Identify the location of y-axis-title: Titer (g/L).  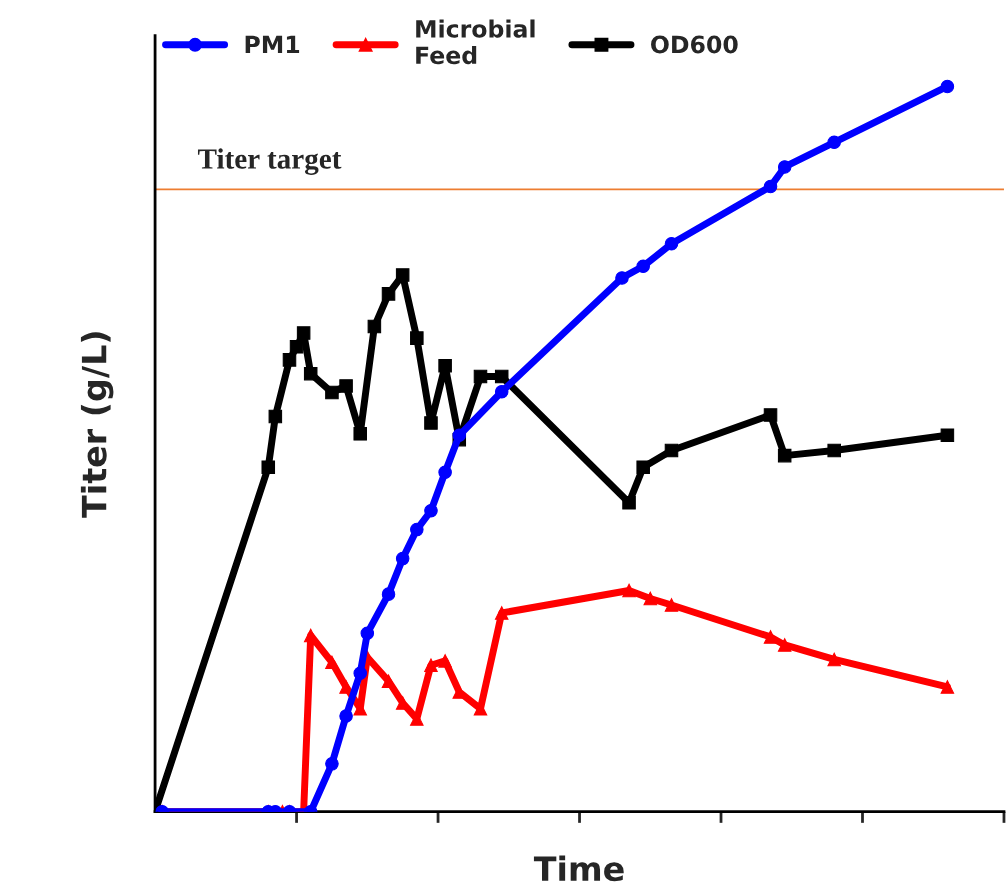
(97, 425).